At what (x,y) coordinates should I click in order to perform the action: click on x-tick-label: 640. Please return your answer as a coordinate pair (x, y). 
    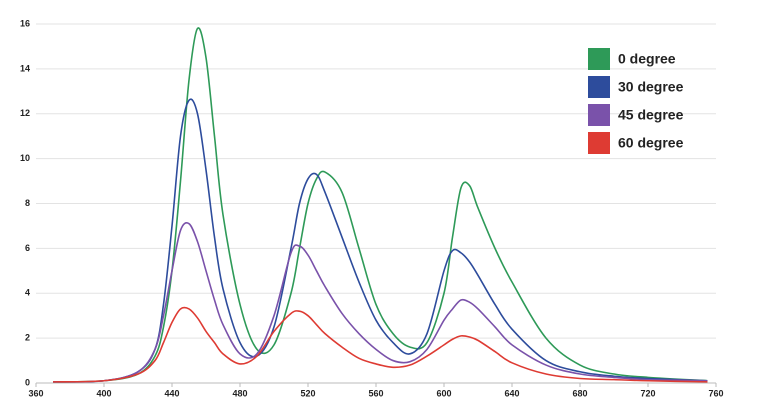
    Looking at the image, I should click on (511, 393).